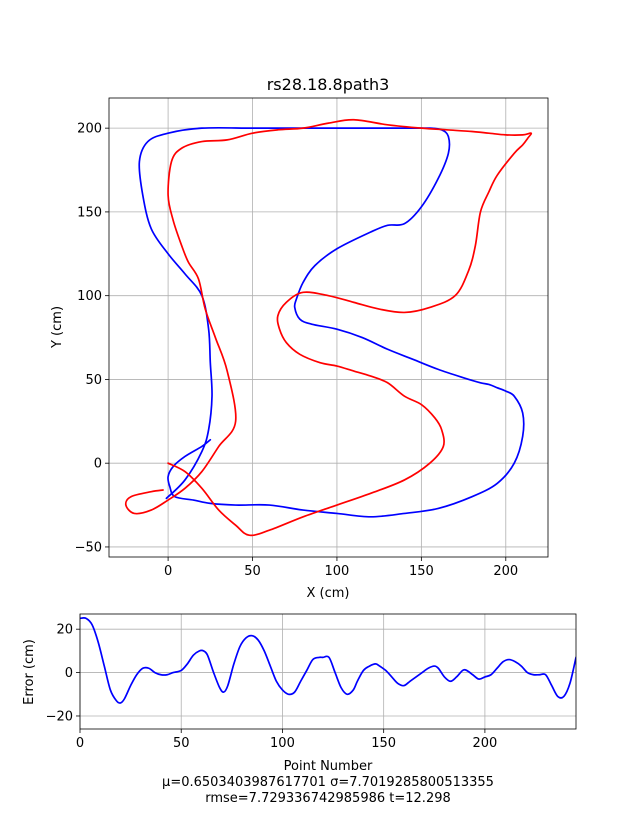  What do you see at coordinates (383, 743) in the screenshot?
I see `bot-x-tick-label: 150` at bounding box center [383, 743].